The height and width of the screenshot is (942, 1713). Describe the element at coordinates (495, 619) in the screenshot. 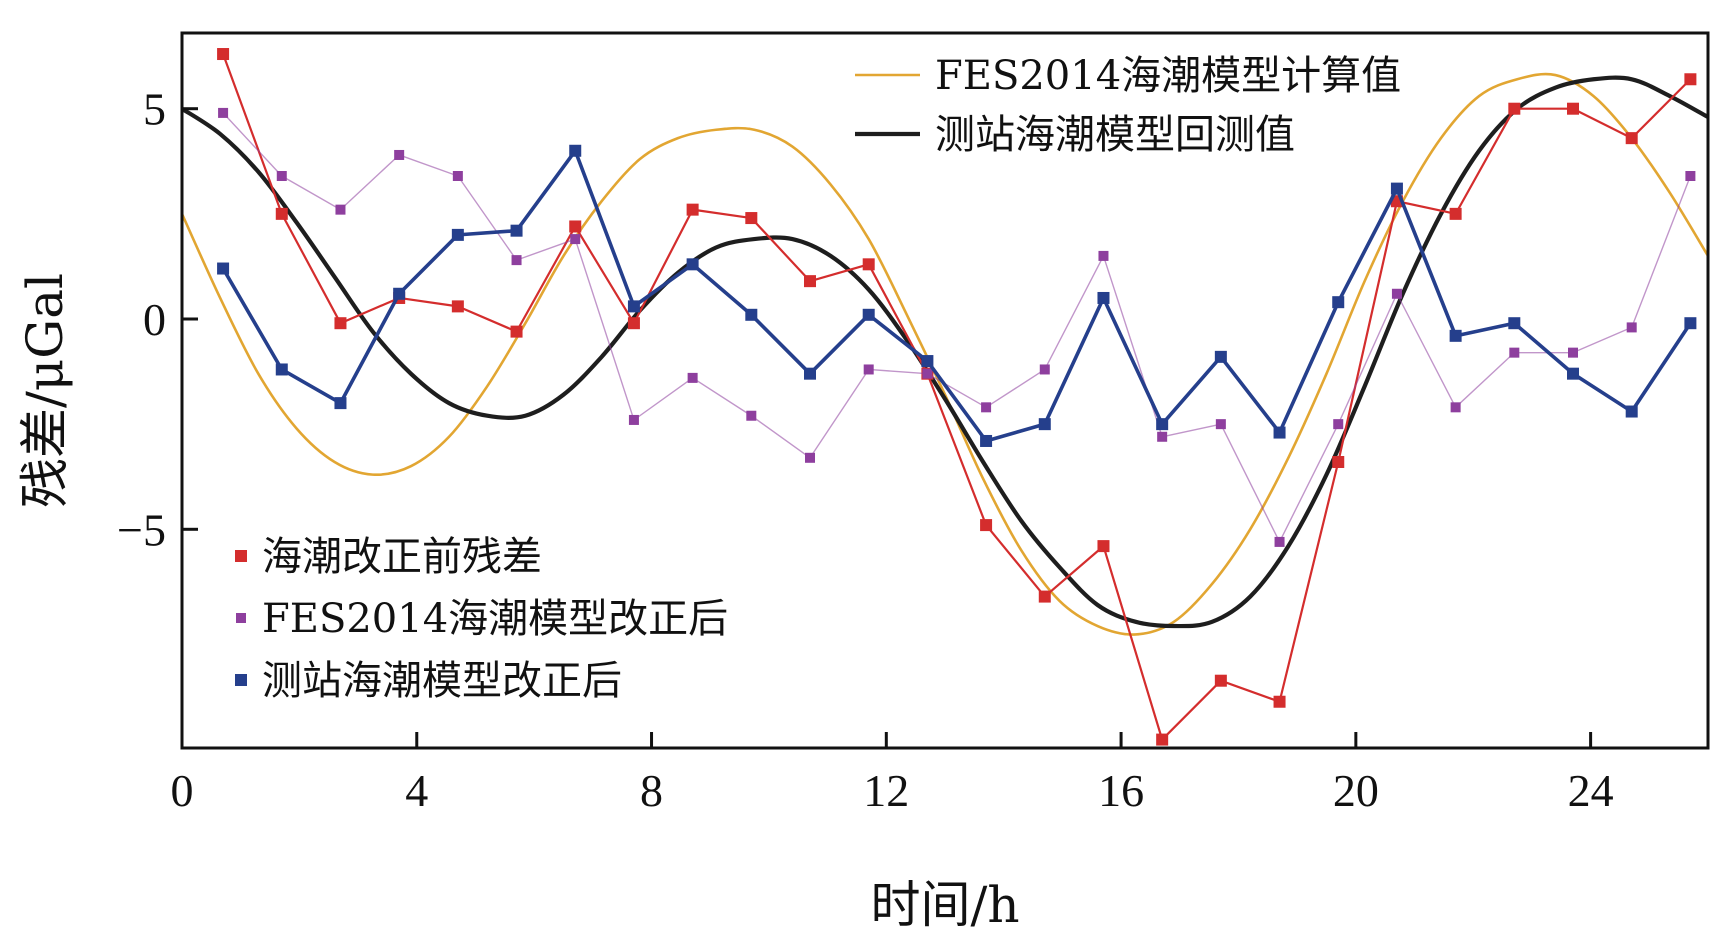

I see `legend-label-fes2014-corrected: FES2014海潮模型改正后` at that location.